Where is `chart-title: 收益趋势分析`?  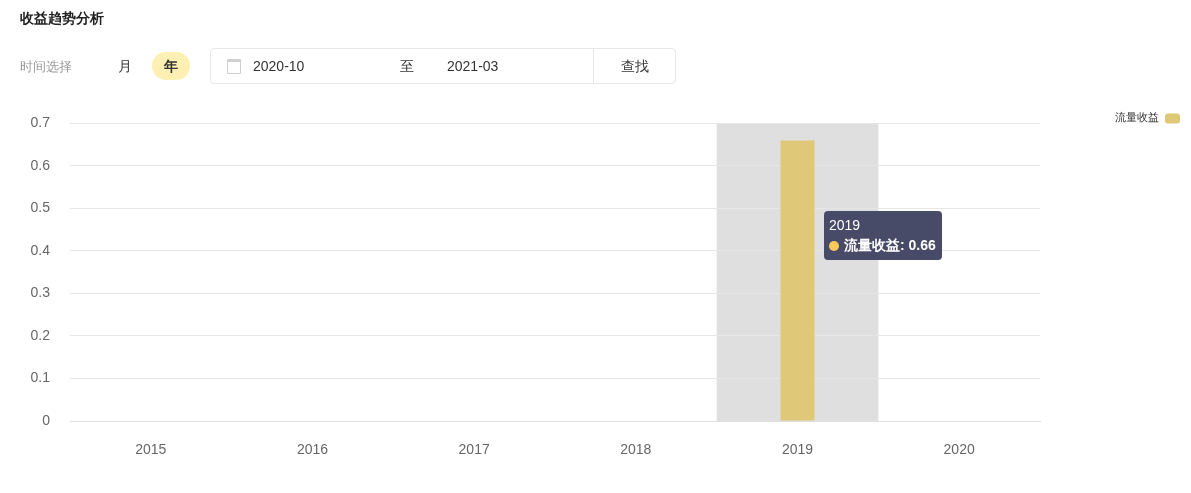
chart-title: 收益趋势分析 is located at coordinates (62, 18).